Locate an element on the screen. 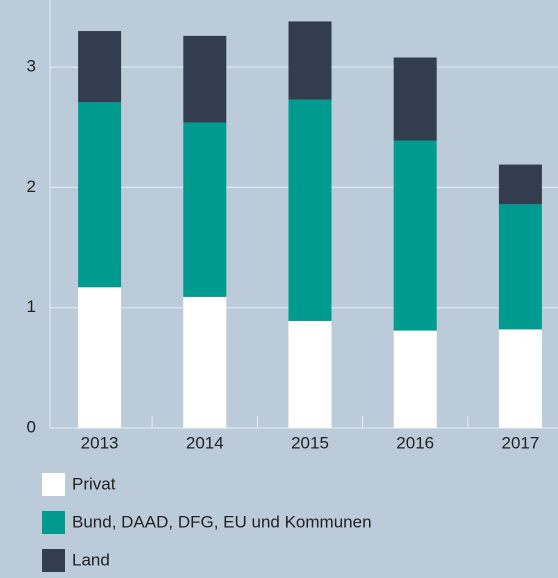  y-tick-label: 2 is located at coordinates (31, 186).